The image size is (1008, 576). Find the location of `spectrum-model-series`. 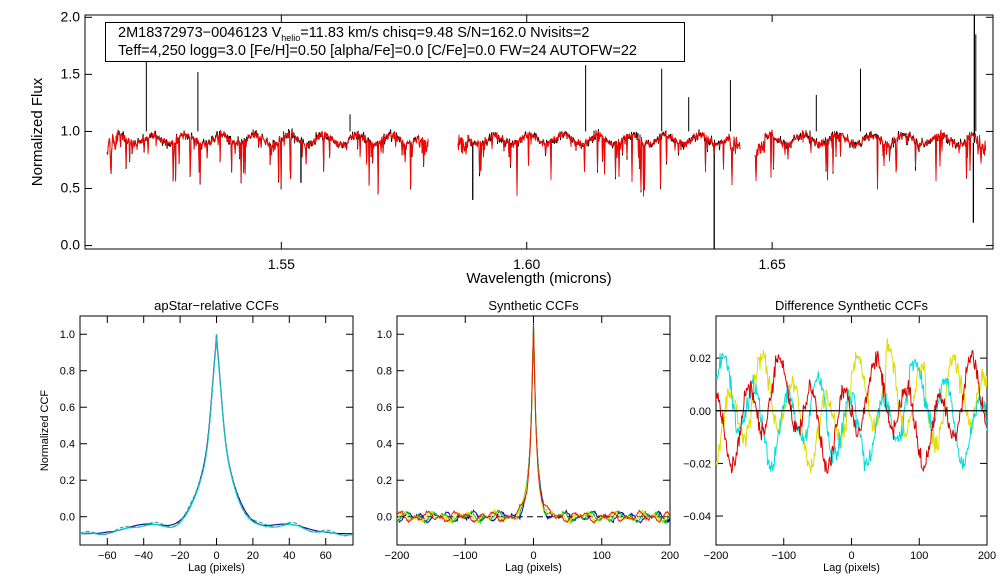

spectrum-model-series is located at coordinates (546, 163).